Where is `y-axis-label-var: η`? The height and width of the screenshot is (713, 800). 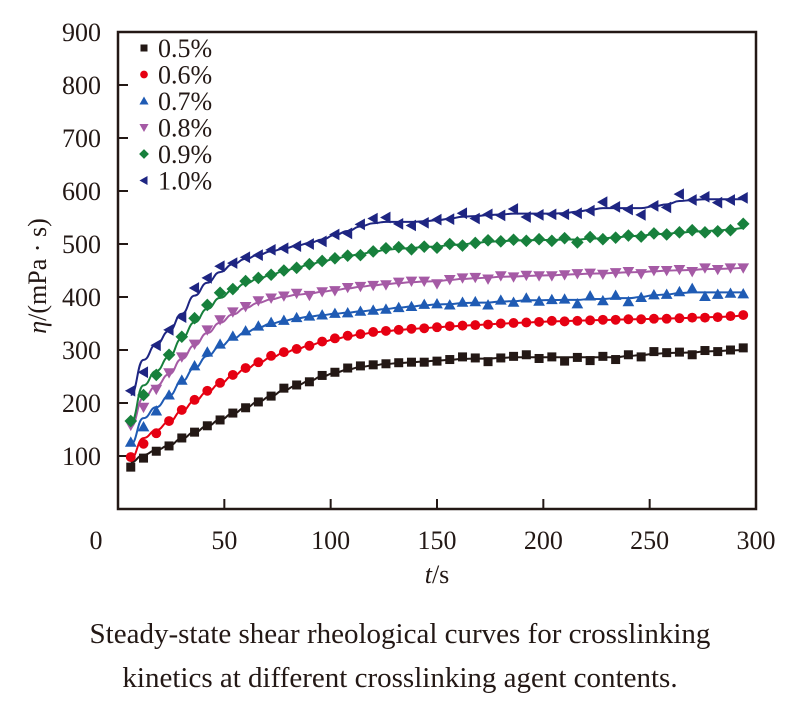 y-axis-label-var: η is located at coordinates (37, 327).